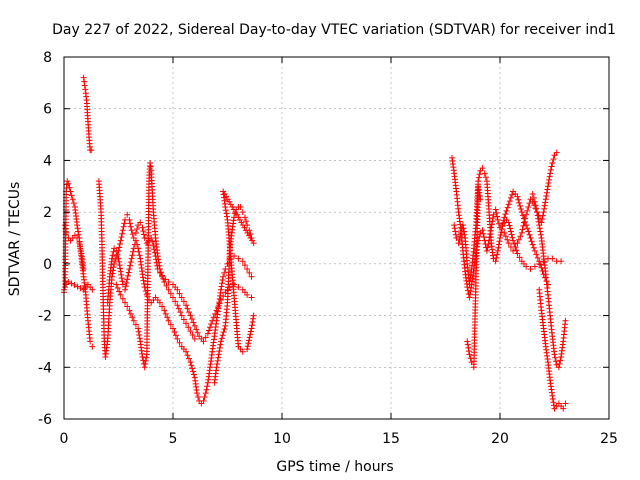 The image size is (640, 480). I want to click on x-tick-label: 5, so click(173, 439).